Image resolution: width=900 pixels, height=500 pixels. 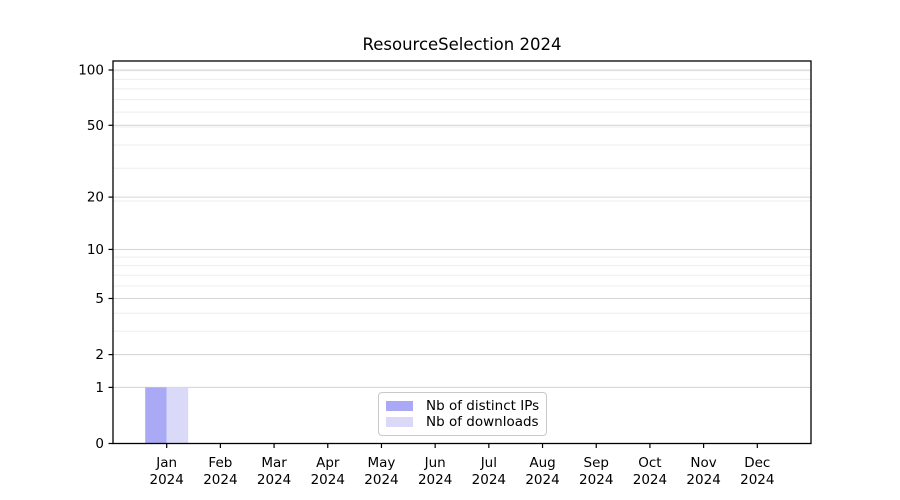 I want to click on bar-nb-of-downloads-jan, so click(x=177, y=415).